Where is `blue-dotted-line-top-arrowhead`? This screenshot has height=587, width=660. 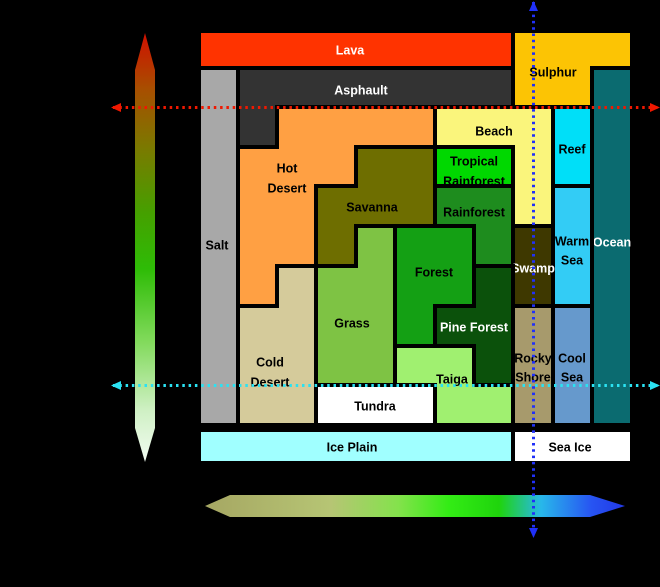
blue-dotted-line-top-arrowhead is located at coordinates (533, 6).